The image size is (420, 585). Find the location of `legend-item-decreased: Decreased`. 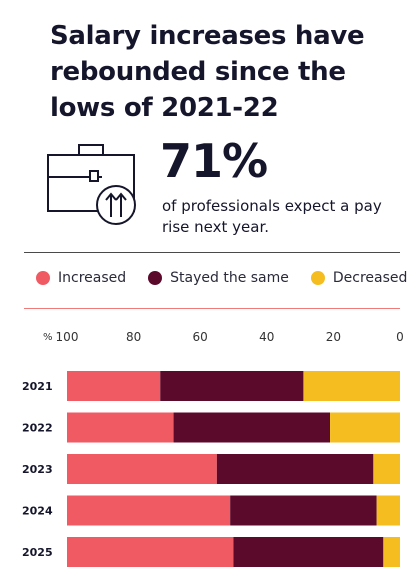

legend-item-decreased: Decreased is located at coordinates (359, 278).